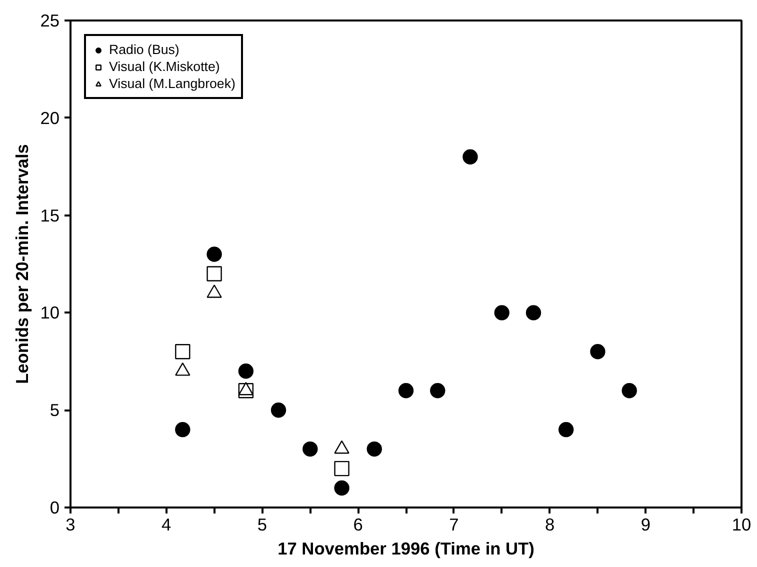  I want to click on legend-label: Visual (M.Langbroek), so click(172, 83).